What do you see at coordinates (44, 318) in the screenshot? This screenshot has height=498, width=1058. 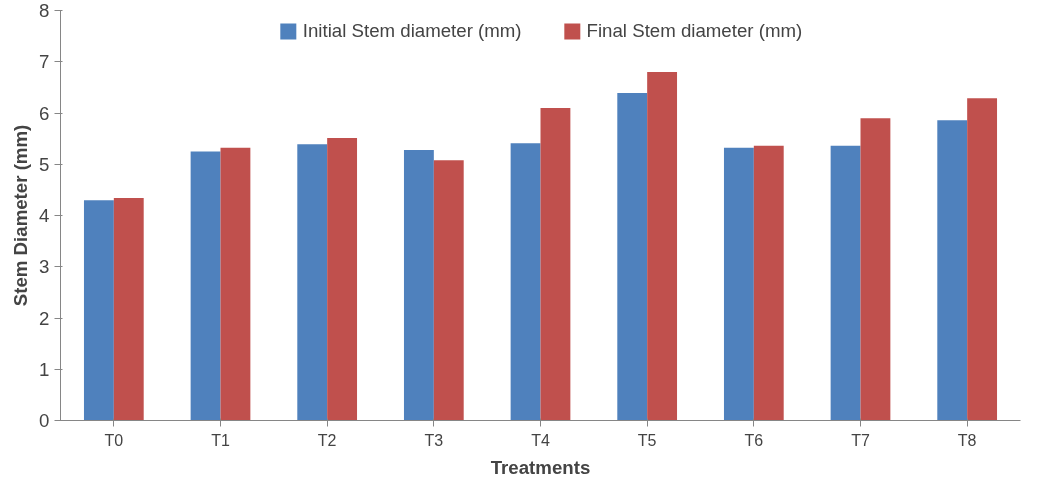 I see `y-tick-label: 2` at bounding box center [44, 318].